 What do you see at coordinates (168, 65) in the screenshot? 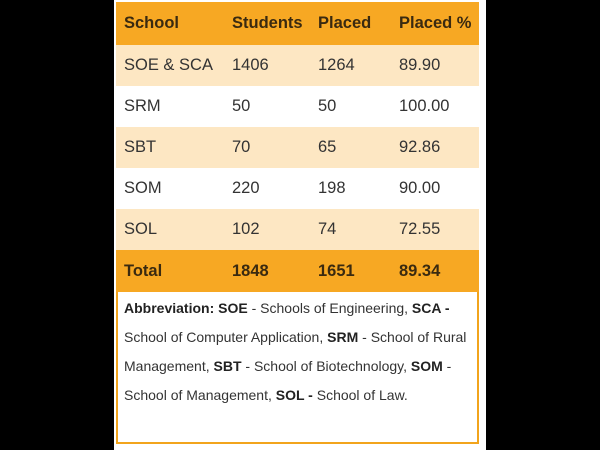
I see `cell-school: SOE & SCA` at bounding box center [168, 65].